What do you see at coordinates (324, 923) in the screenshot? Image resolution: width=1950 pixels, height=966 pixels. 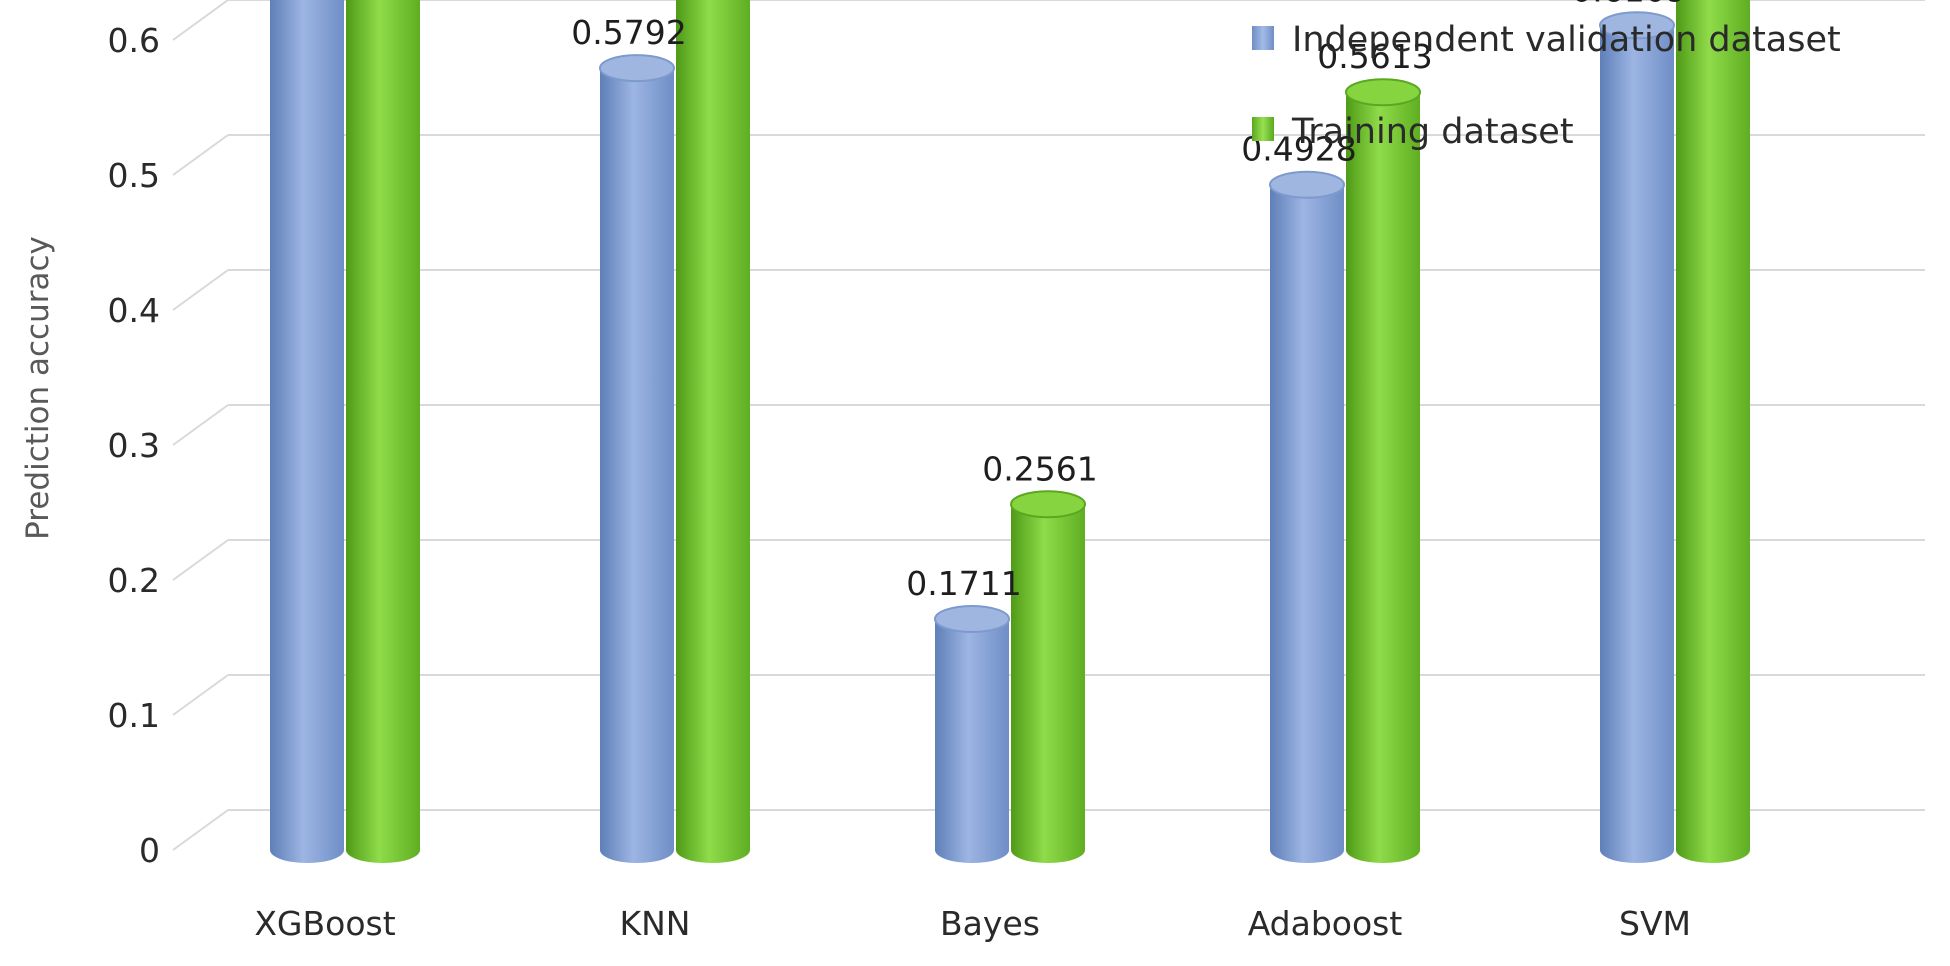 I see `x-category-label: XGBoost` at bounding box center [324, 923].